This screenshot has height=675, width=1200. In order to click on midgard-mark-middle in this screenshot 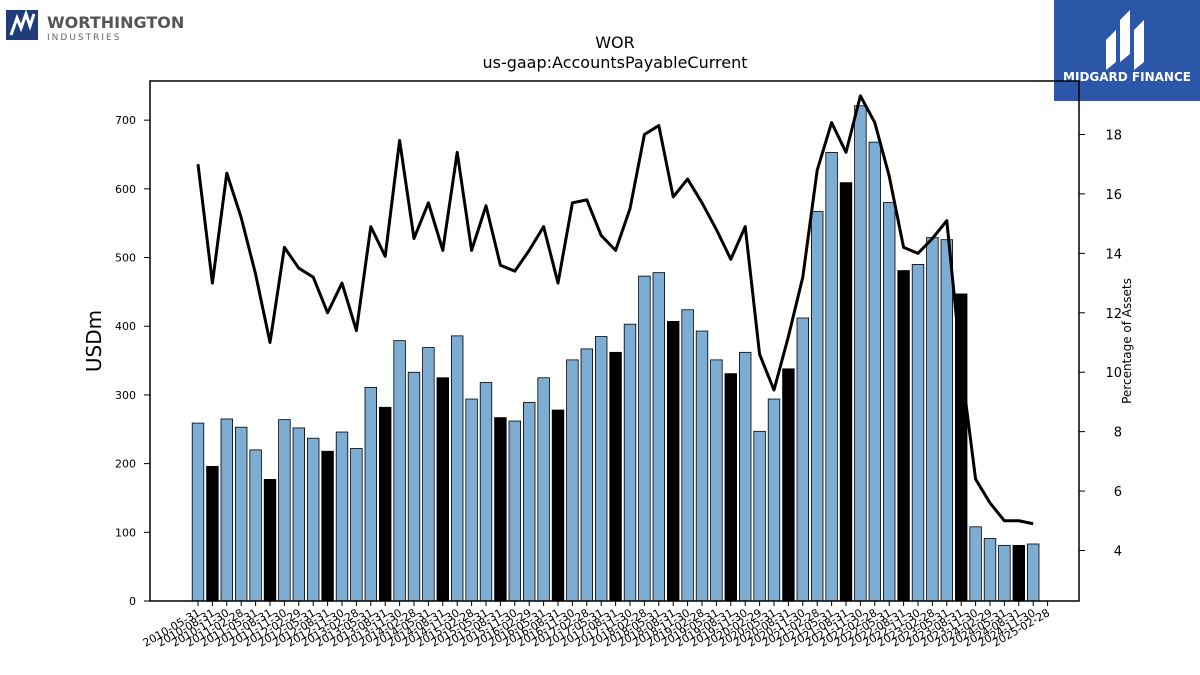, I will do `click(1125, 36)`.